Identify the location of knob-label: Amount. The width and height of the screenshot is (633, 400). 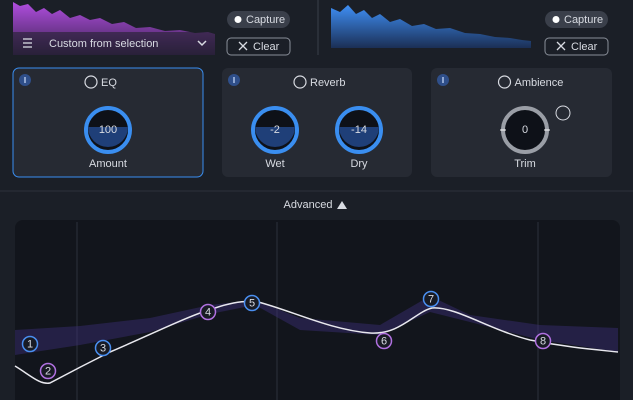
(108, 164).